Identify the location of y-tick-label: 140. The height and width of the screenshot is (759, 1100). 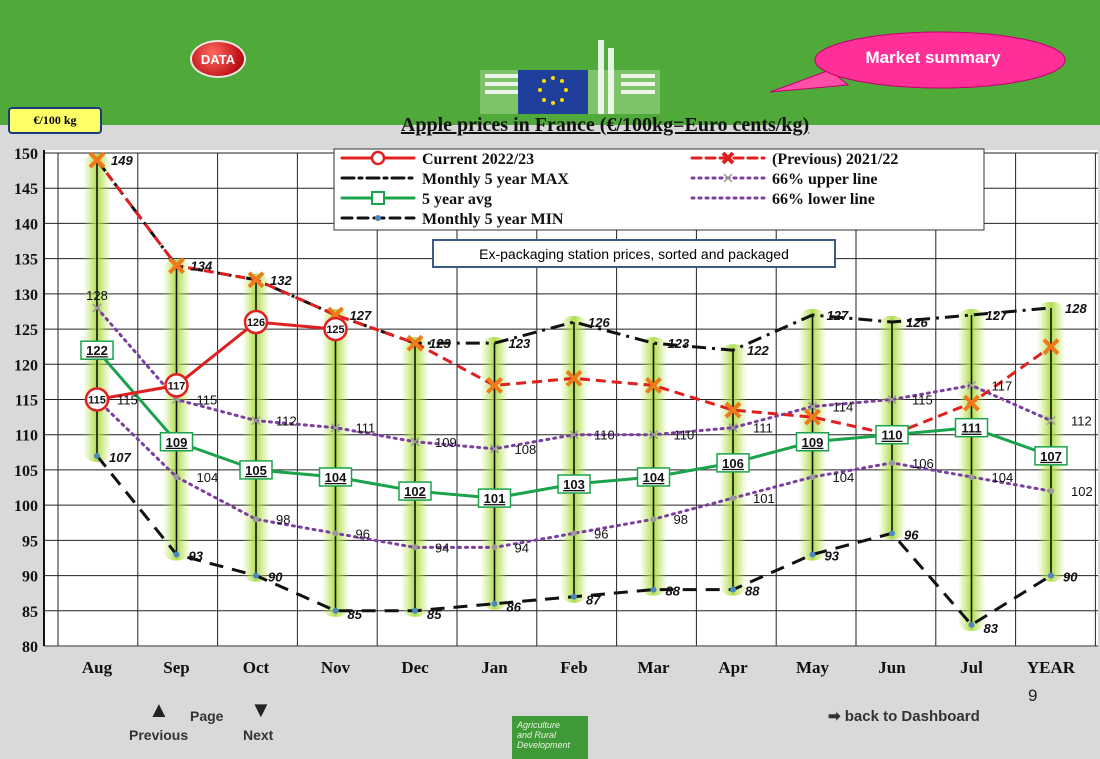
(26, 224).